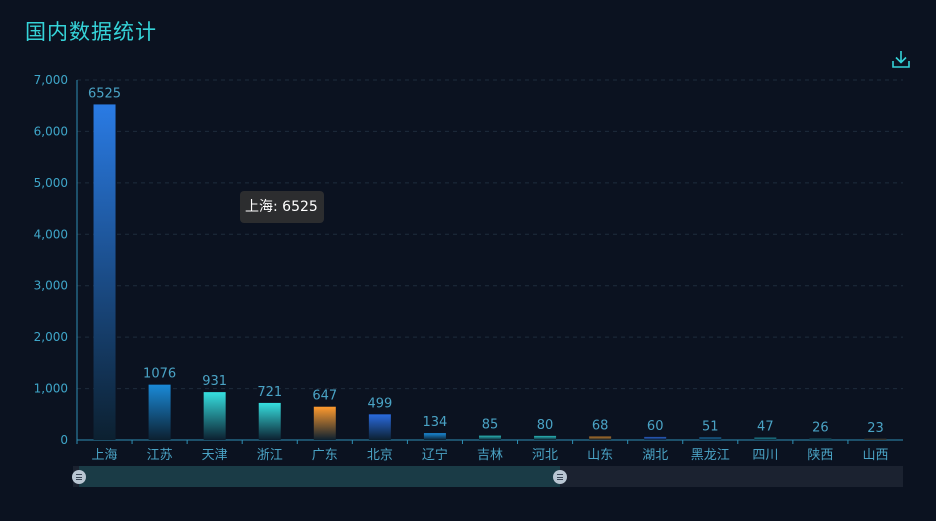 The height and width of the screenshot is (521, 936). I want to click on x-tick-label: 天津, so click(215, 455).